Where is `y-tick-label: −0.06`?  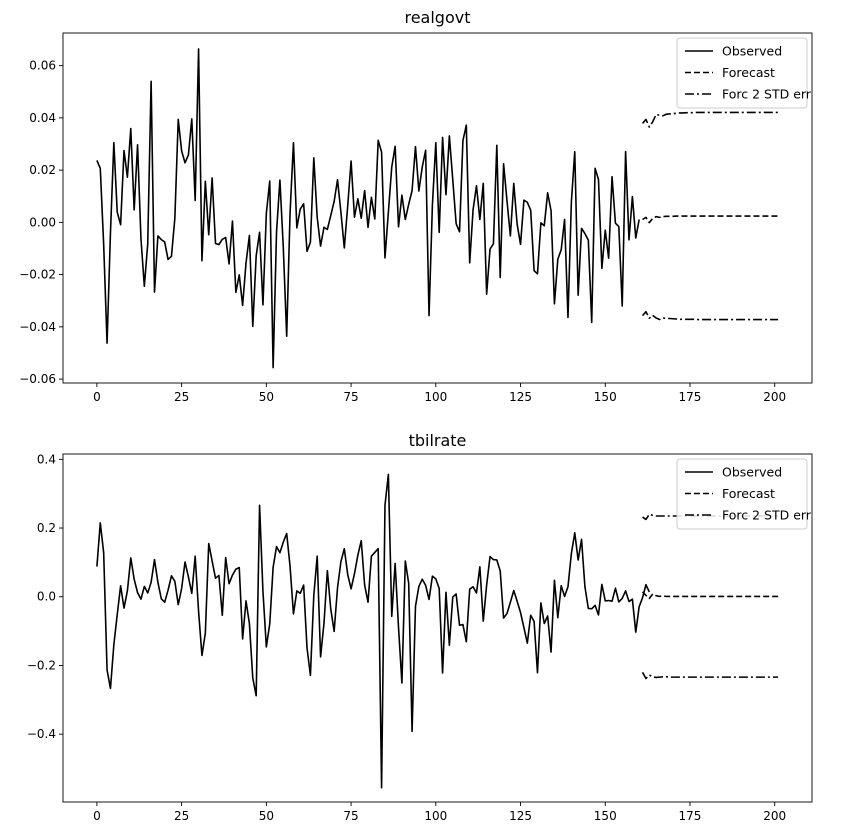
y-tick-label: −0.06 is located at coordinates (37, 379).